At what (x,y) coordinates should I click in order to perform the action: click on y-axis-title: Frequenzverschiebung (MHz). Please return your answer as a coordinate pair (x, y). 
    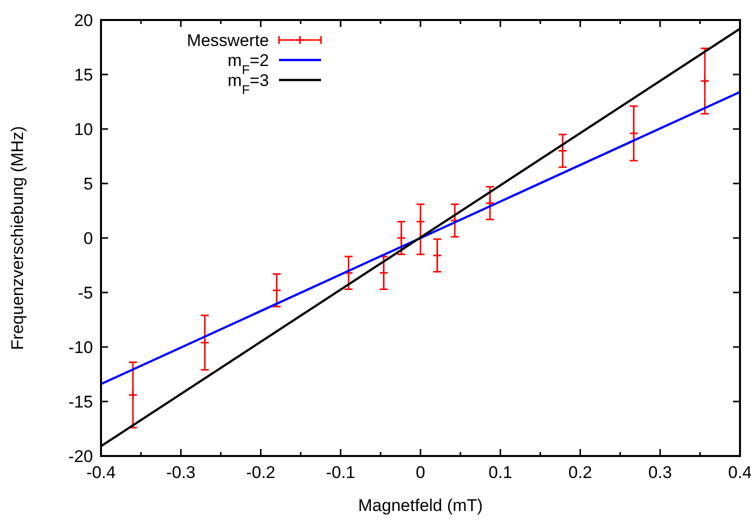
    Looking at the image, I should click on (17, 238).